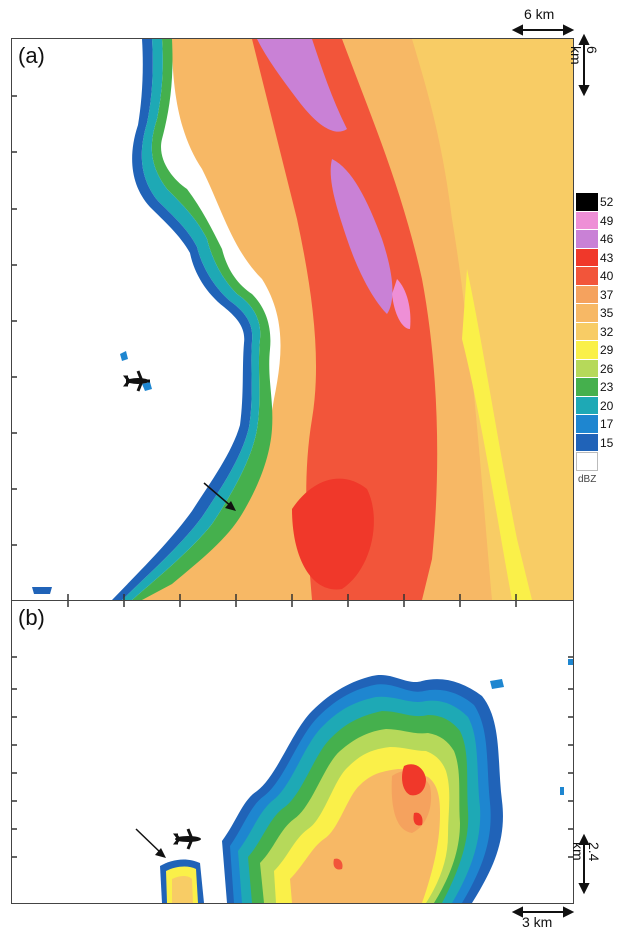  Describe the element at coordinates (607, 387) in the screenshot. I see `legend-value-label: 23` at that location.